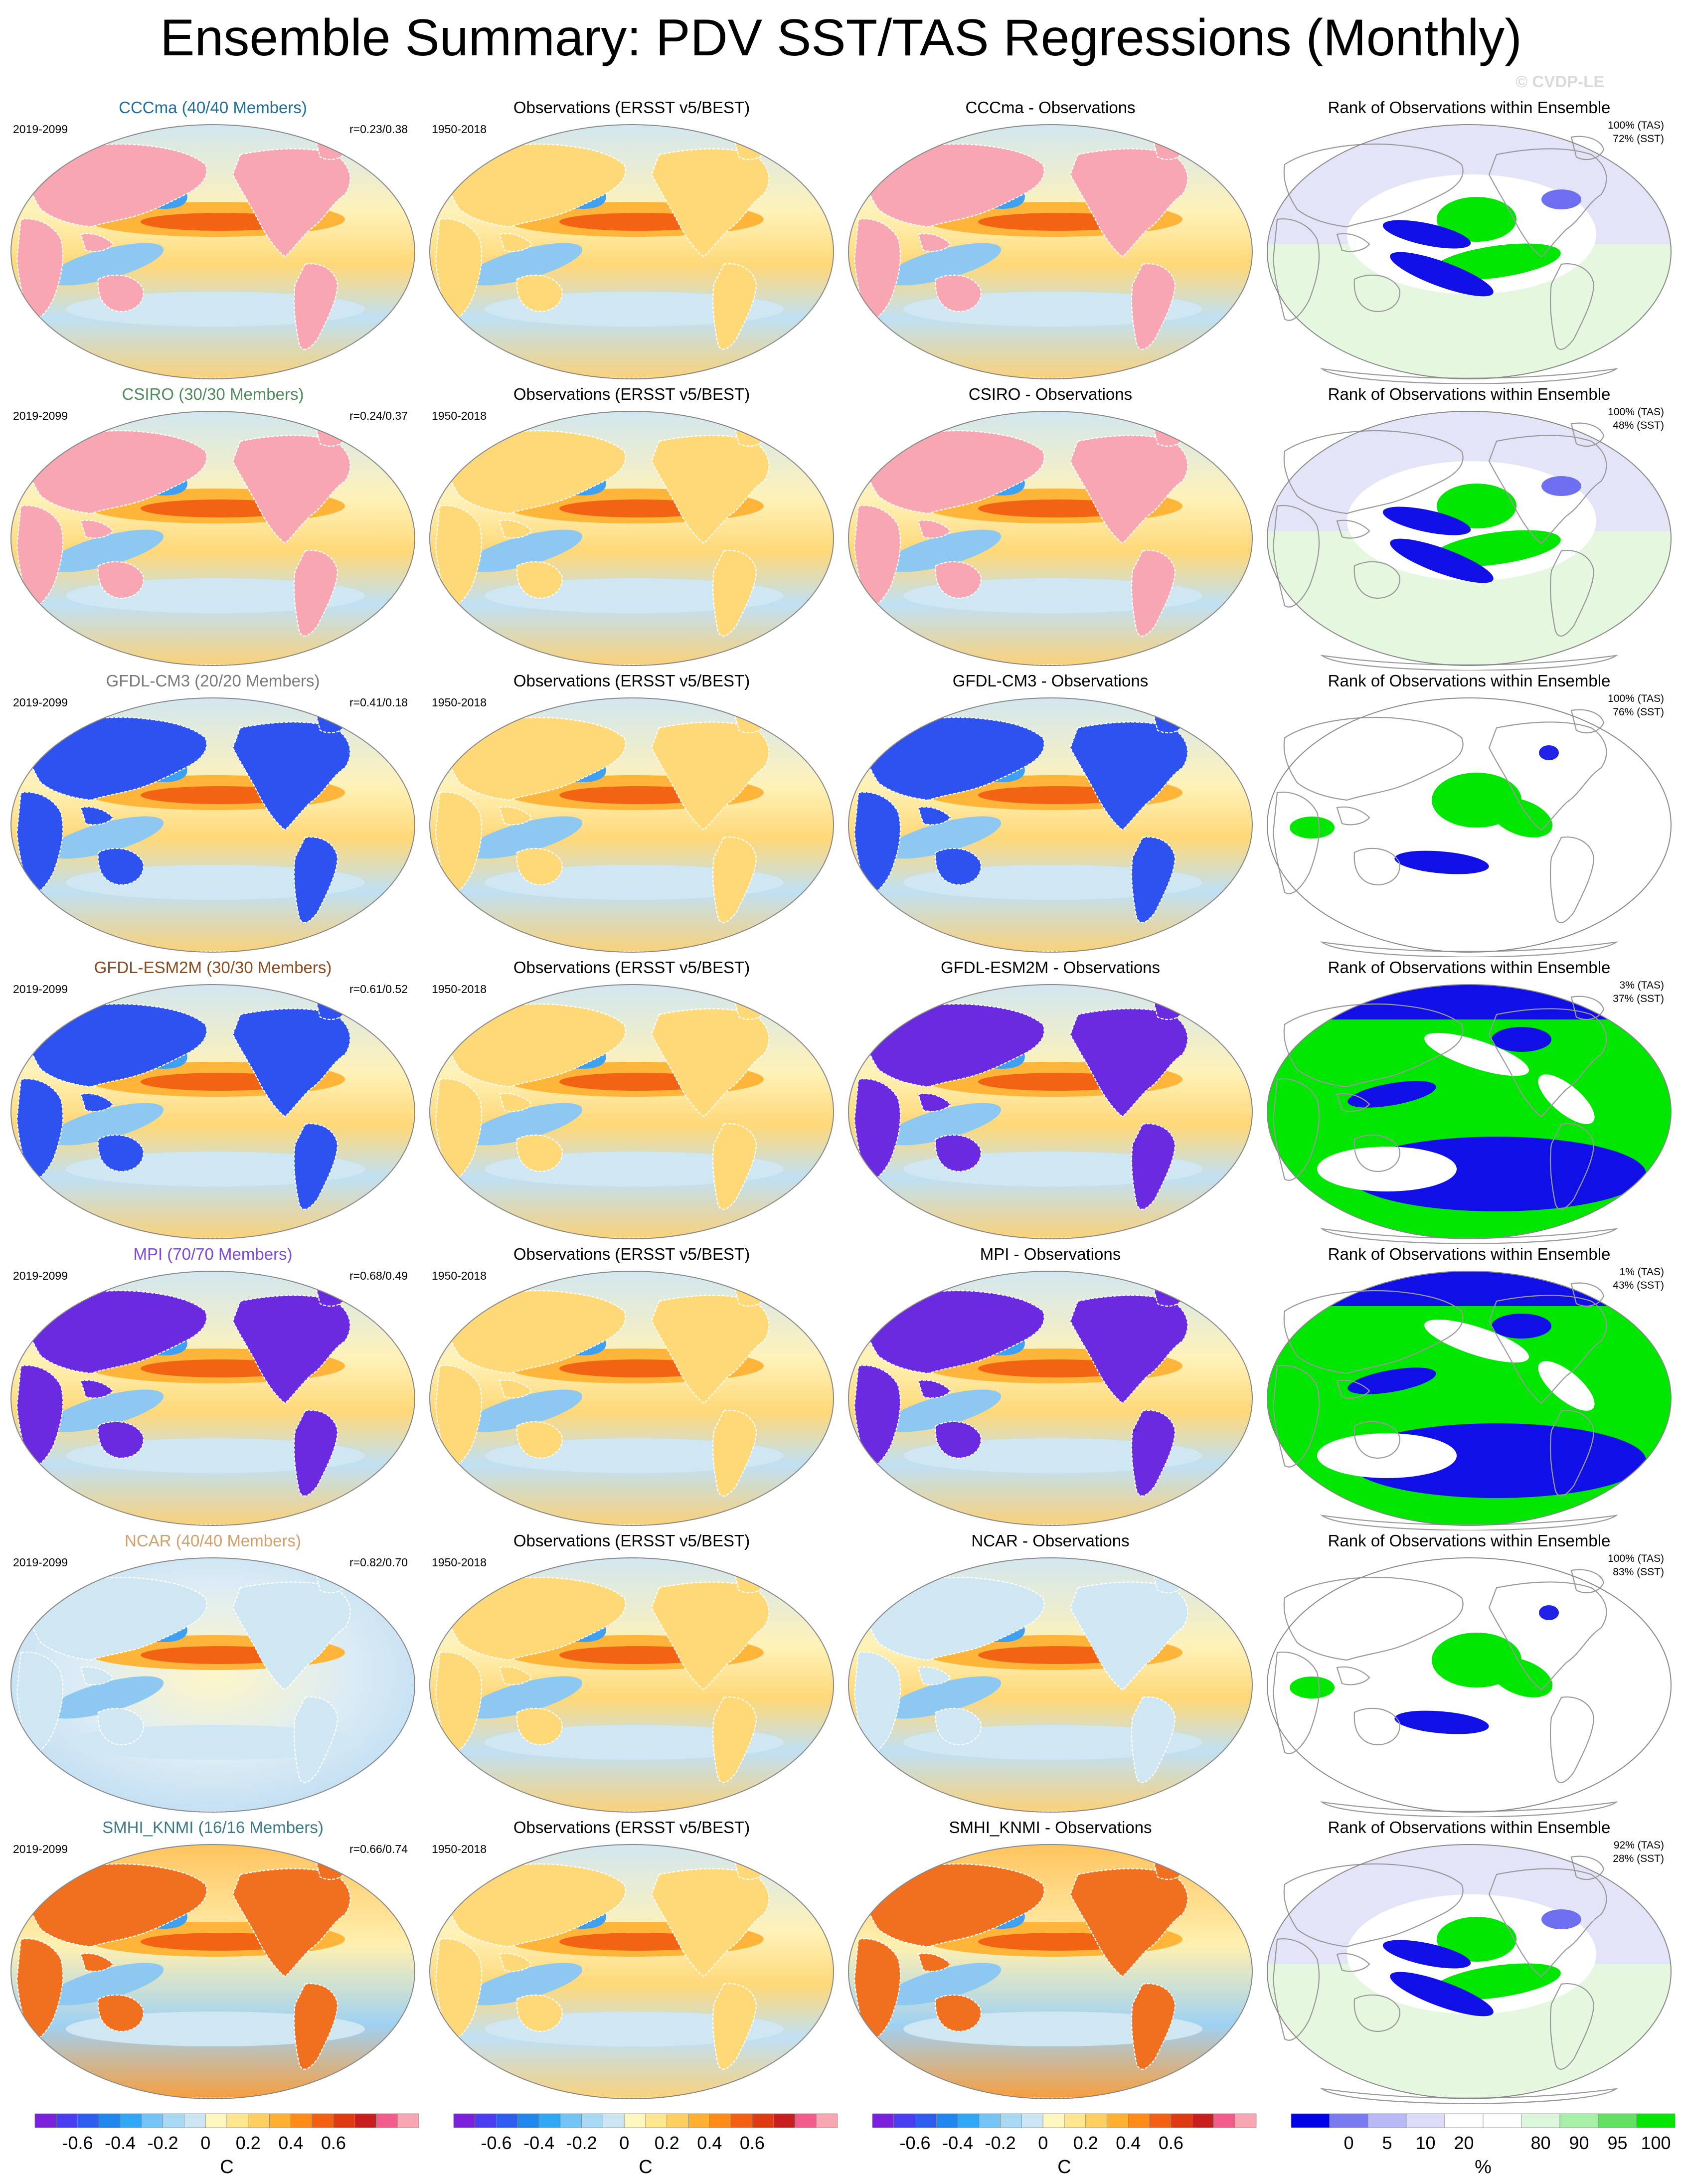 The height and width of the screenshot is (2184, 1682). I want to click on colorbar-difference: -0.6 -0.4 -0.2 0 0.2 0.4 0.6 C, so click(1064, 2145).